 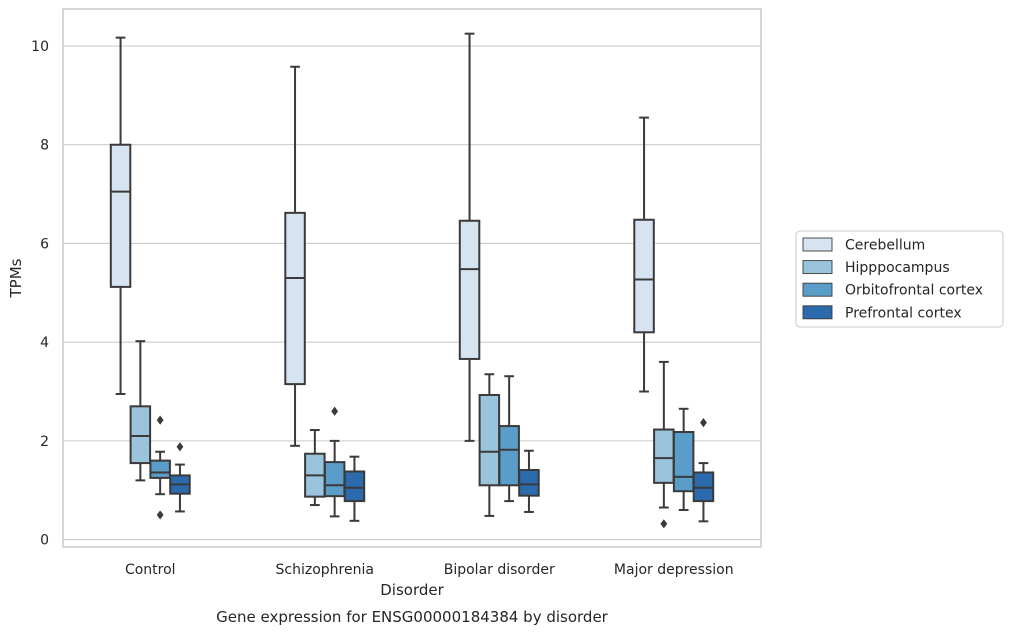 What do you see at coordinates (499, 570) in the screenshot?
I see `x-tick-label: Bipolar disorder` at bounding box center [499, 570].